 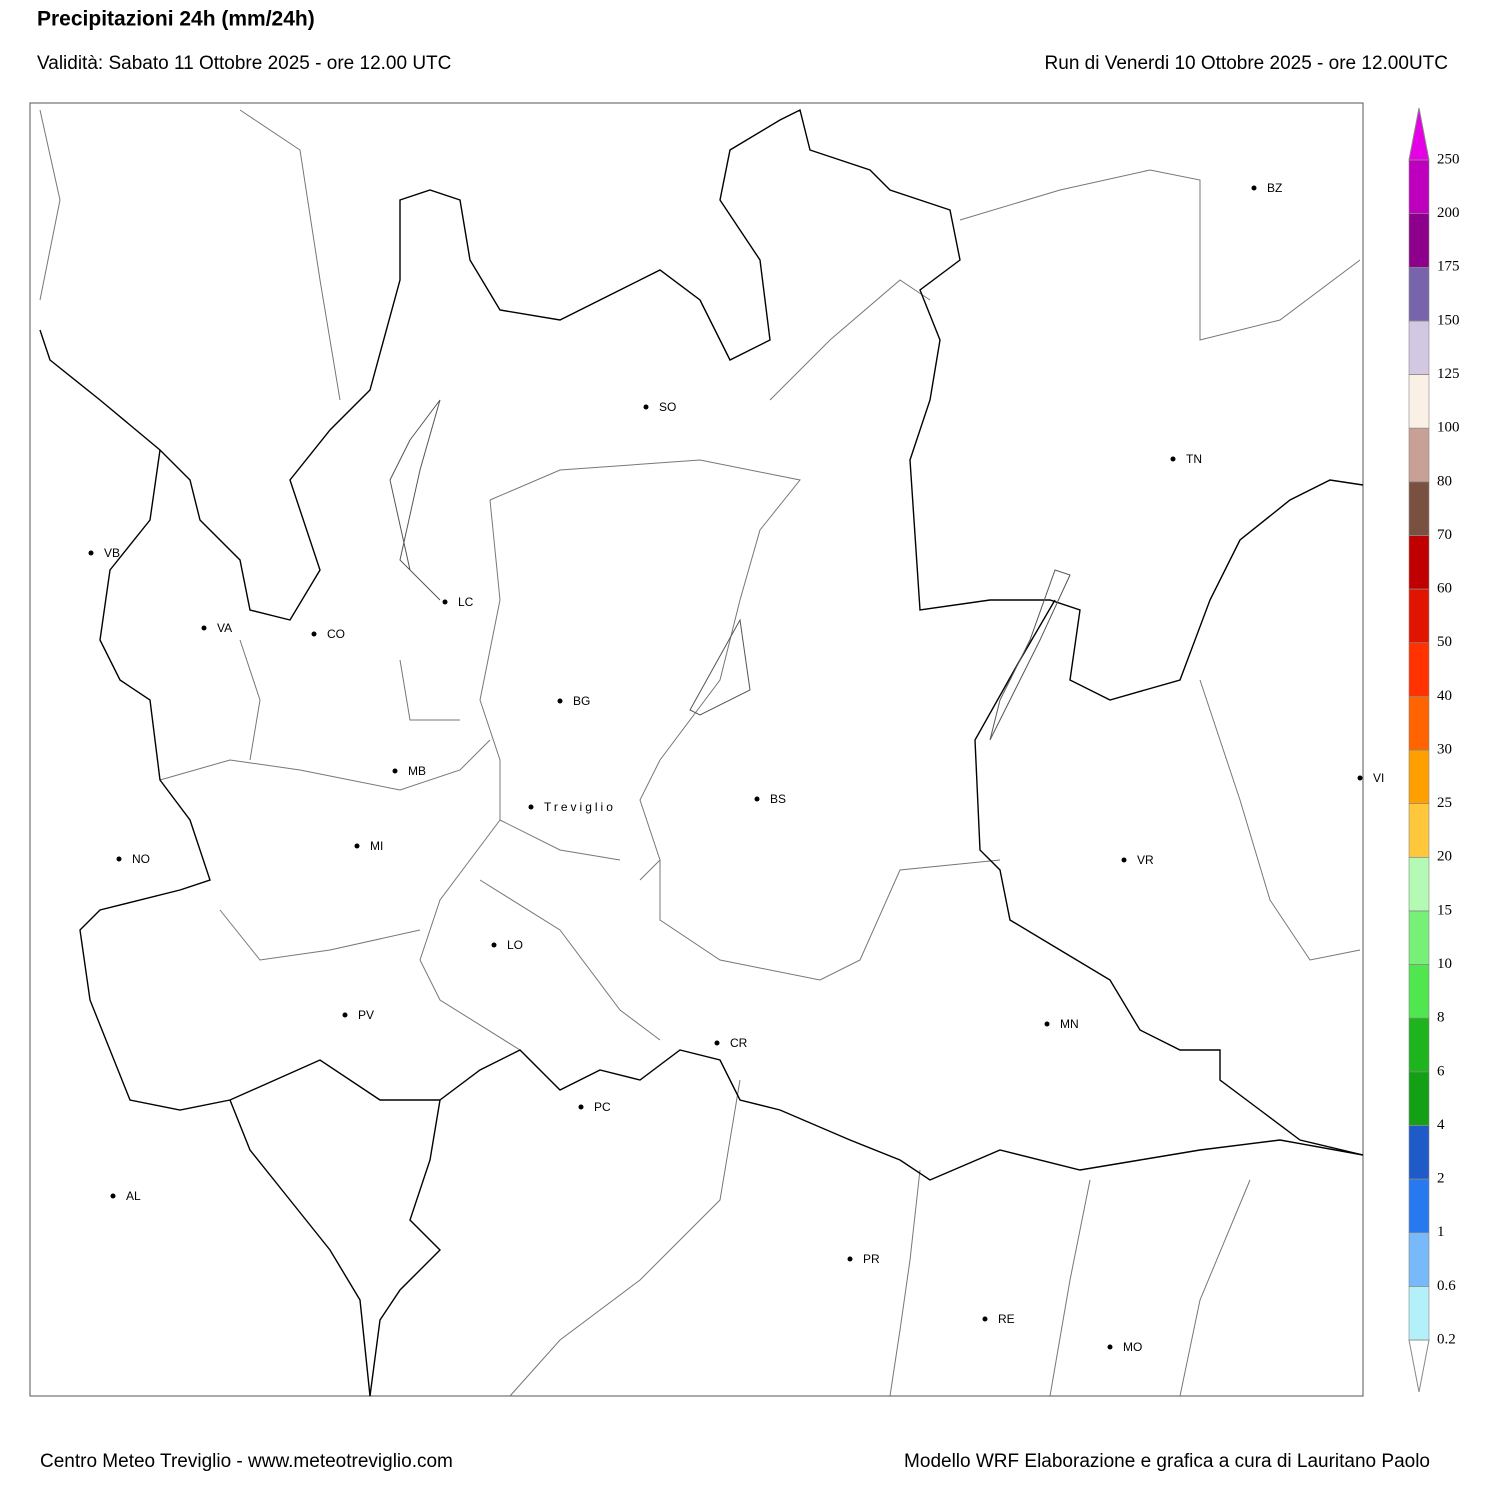 What do you see at coordinates (1419, 1366) in the screenshot?
I see `colorbar-under` at bounding box center [1419, 1366].